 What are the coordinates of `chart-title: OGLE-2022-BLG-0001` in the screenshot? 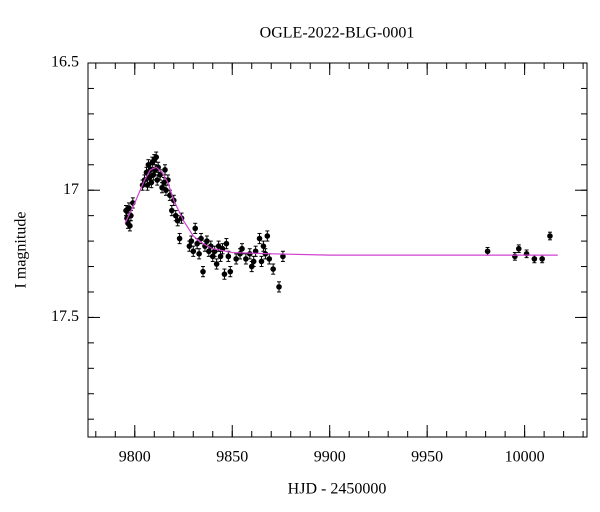 It's located at (337, 33).